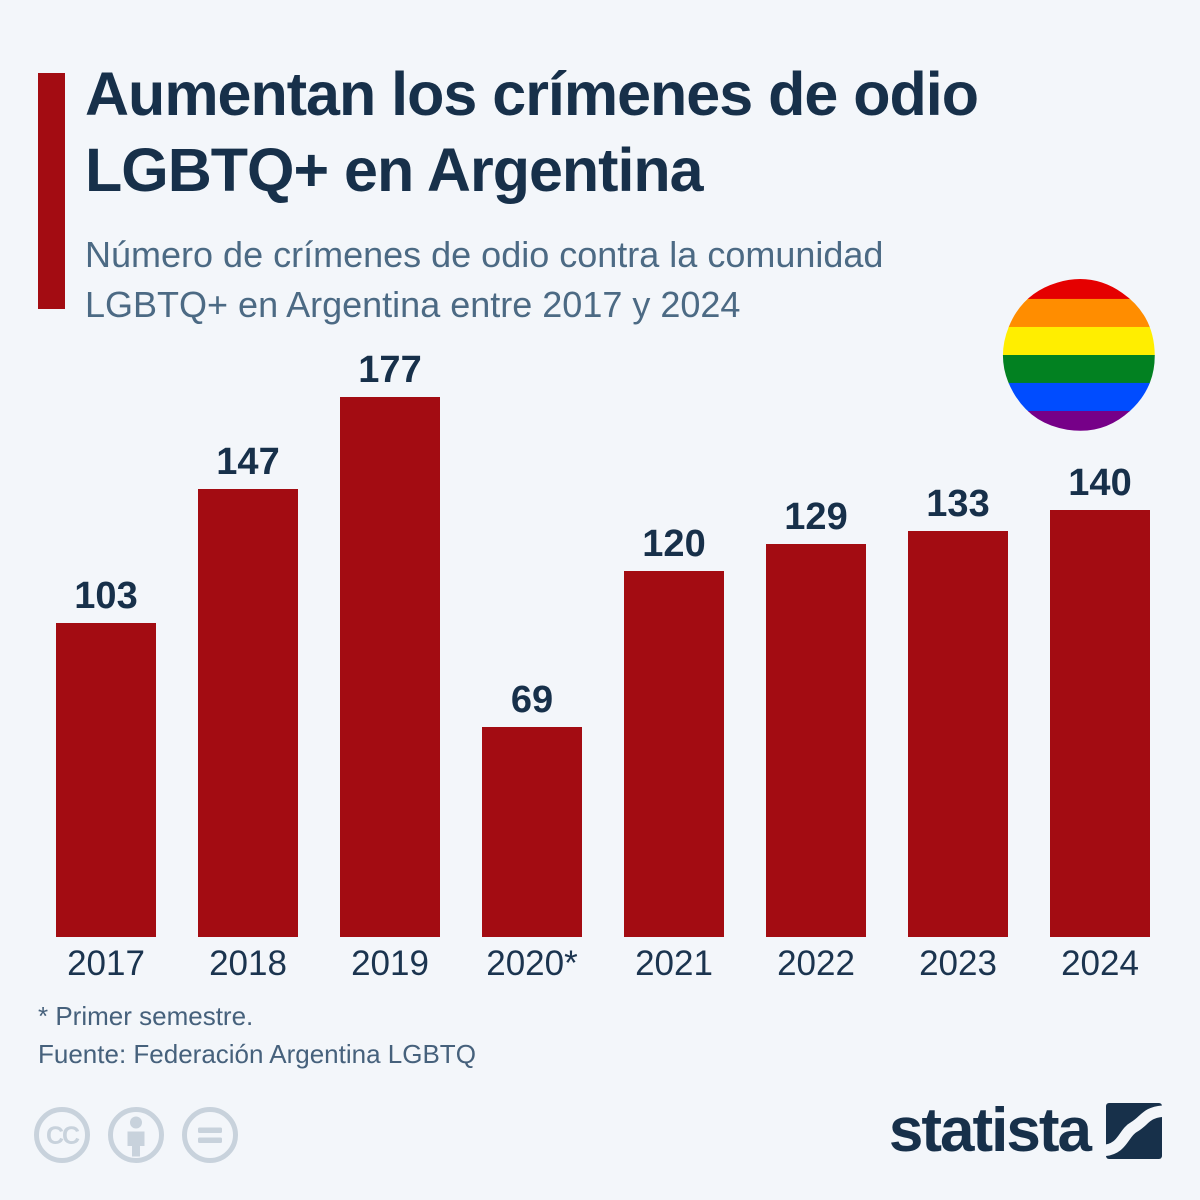 The width and height of the screenshot is (1200, 1200). What do you see at coordinates (248, 963) in the screenshot?
I see `x-axis-tick-label: 2018` at bounding box center [248, 963].